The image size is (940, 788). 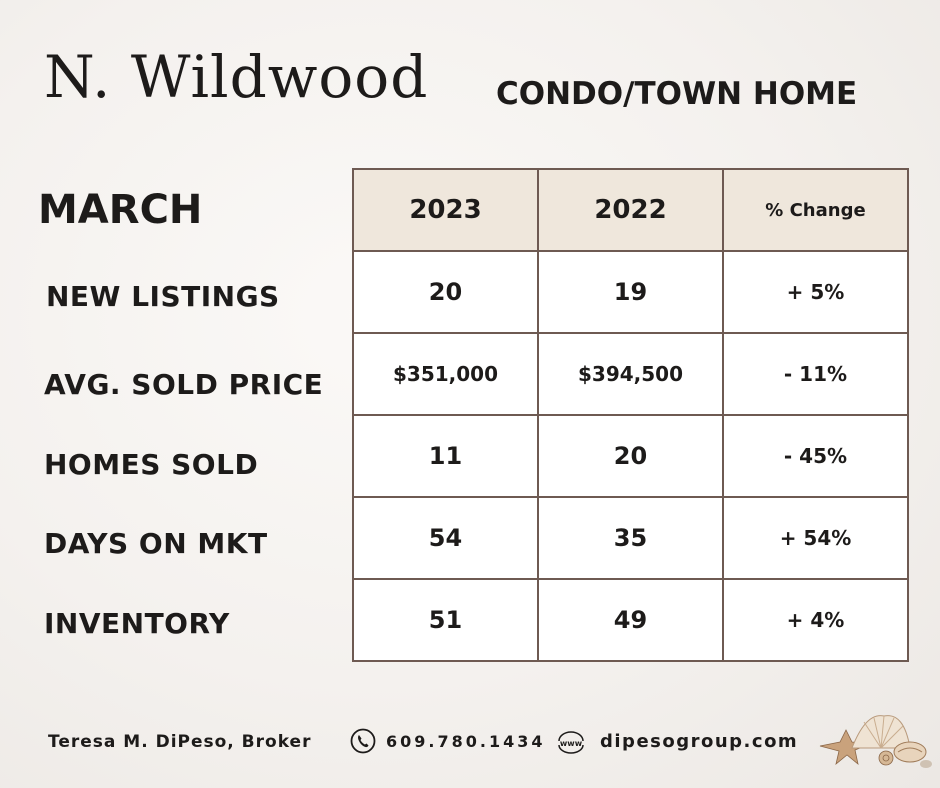 I want to click on col-header-2022: 2022, so click(x=630, y=210).